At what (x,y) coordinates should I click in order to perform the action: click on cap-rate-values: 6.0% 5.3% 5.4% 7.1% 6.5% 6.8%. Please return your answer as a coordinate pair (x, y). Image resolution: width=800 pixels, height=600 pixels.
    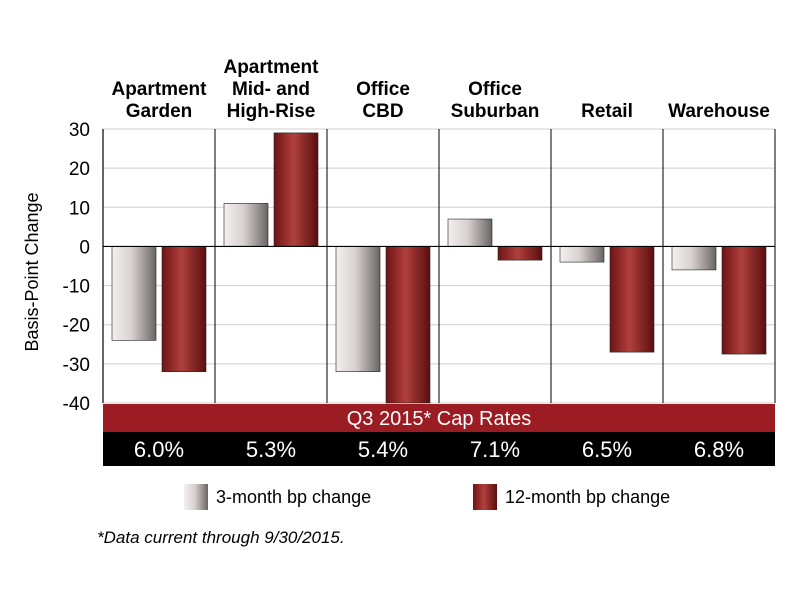
    Looking at the image, I should click on (439, 449).